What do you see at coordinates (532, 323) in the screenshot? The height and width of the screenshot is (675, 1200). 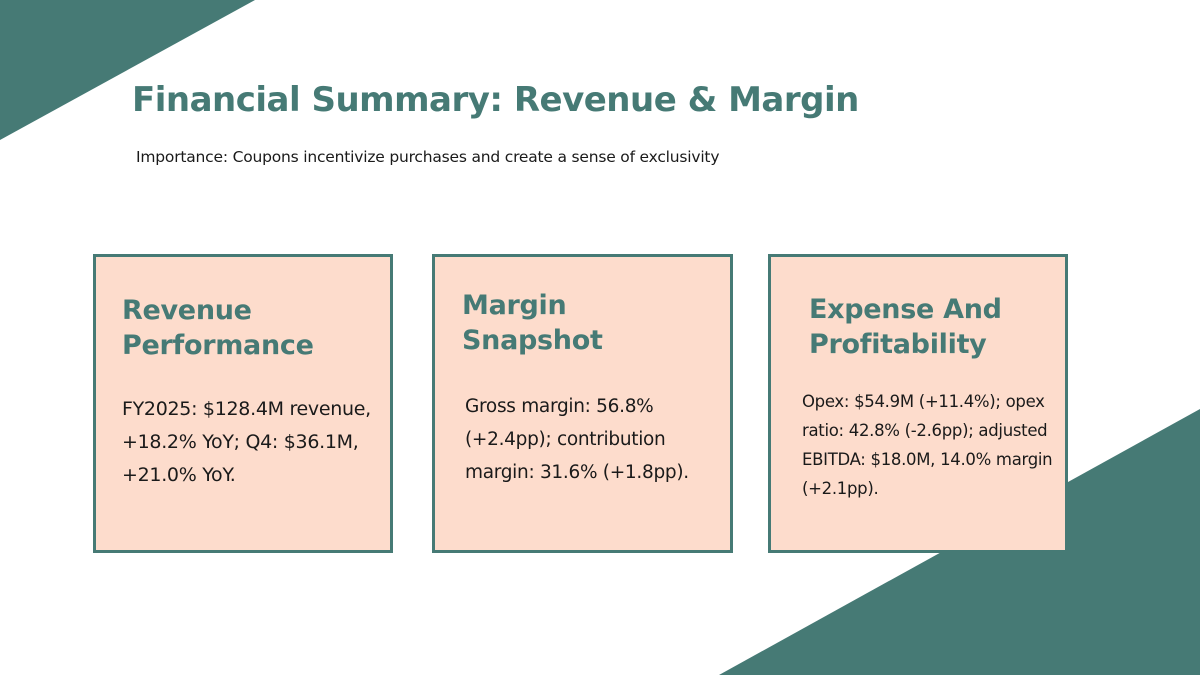 I see `card-heading: Margin Snapshot` at bounding box center [532, 323].